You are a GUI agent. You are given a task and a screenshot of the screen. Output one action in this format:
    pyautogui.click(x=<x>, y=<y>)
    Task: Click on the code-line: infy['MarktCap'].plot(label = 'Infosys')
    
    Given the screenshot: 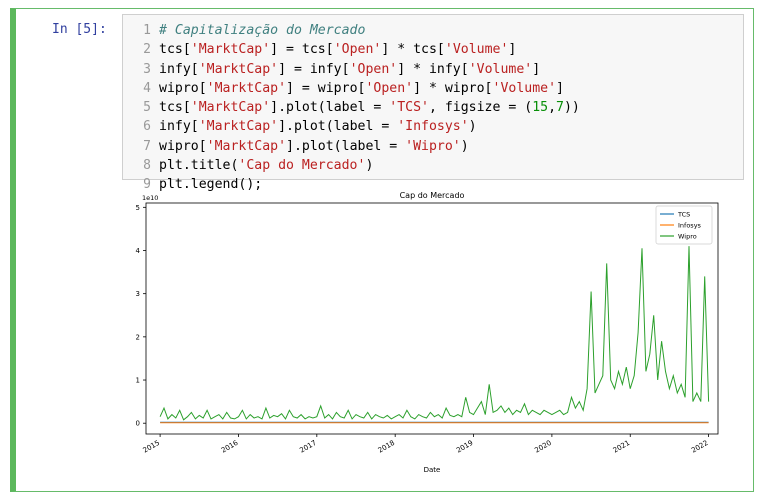 What is the action you would take?
    pyautogui.click(x=369, y=126)
    